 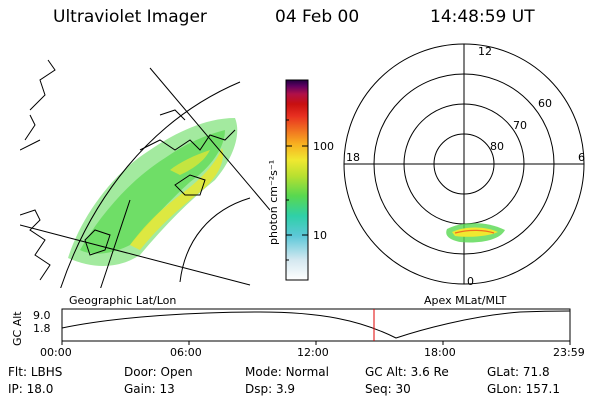 What do you see at coordinates (320, 235) in the screenshot?
I see `colorbar-tick-10: 10` at bounding box center [320, 235].